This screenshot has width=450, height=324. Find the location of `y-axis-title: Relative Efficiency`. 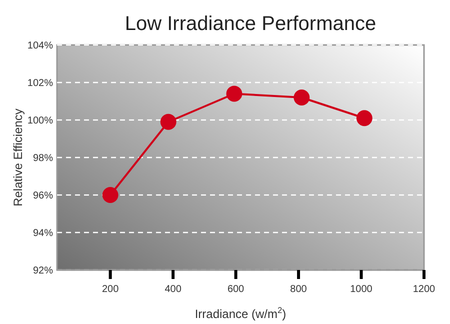

y-axis-title: Relative Efficiency is located at coordinates (18, 157).